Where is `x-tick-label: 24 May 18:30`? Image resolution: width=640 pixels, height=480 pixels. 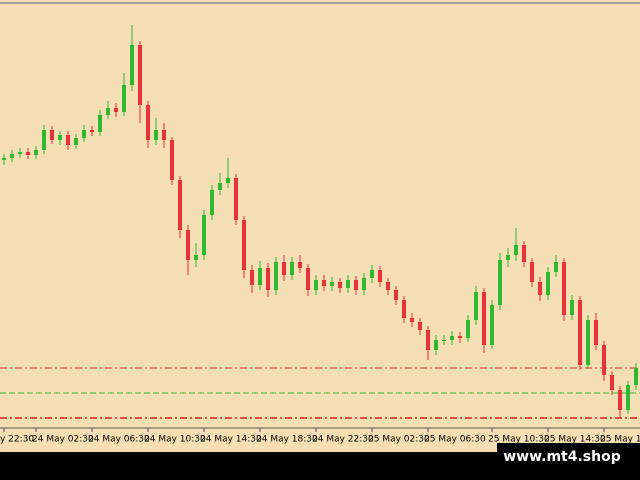
x-tick-label: 24 May 18:30 is located at coordinates (287, 440).